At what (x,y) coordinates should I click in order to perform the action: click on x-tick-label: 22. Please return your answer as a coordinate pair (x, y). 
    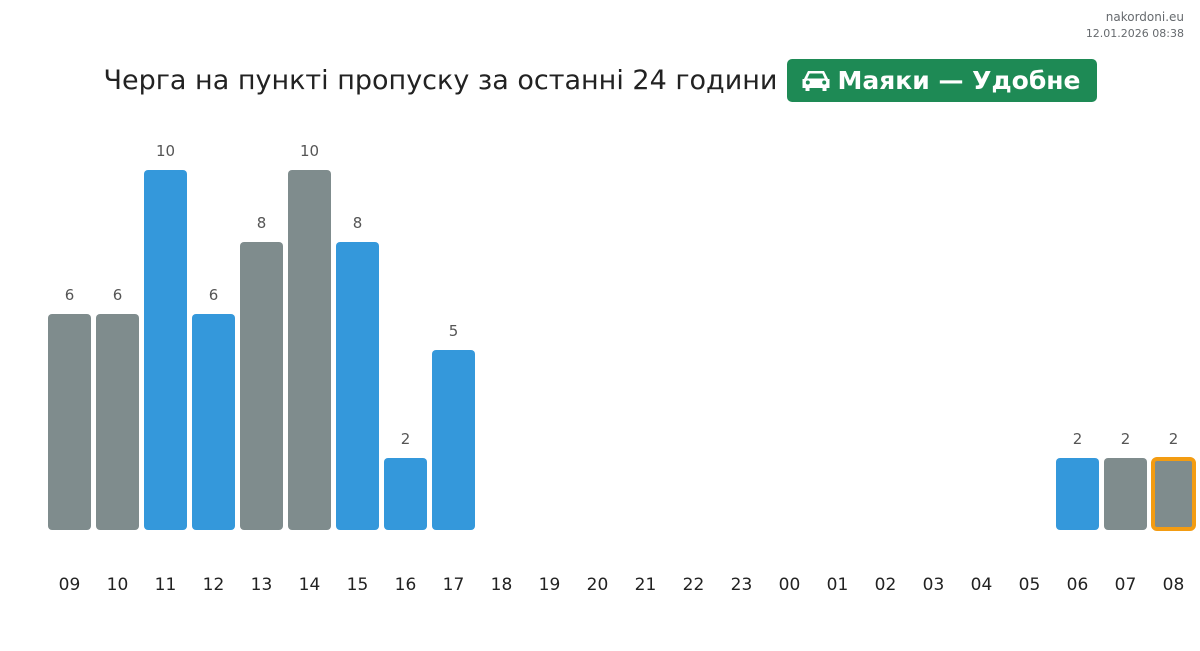
    Looking at the image, I should click on (694, 585).